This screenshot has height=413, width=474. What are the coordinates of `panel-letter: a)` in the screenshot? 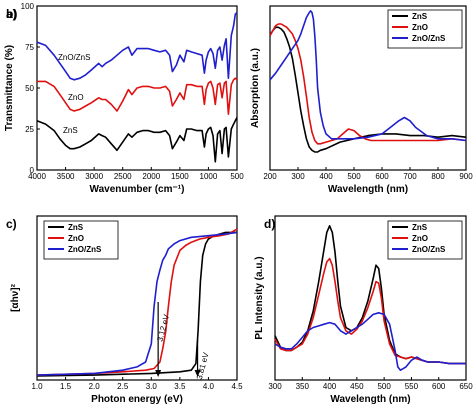 It's located at (11, 14).